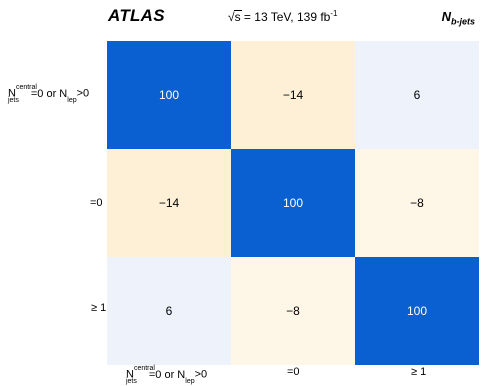 This screenshot has width=481, height=386. I want to click on cell-value-2-0: 6, so click(169, 311).